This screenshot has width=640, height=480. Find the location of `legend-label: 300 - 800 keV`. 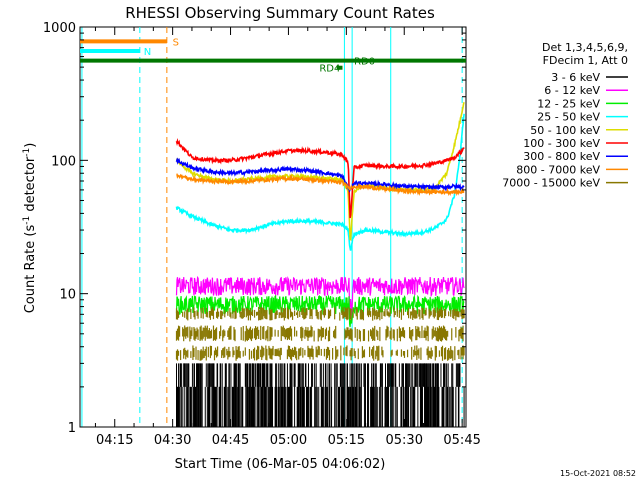

legend-label: 300 - 800 keV is located at coordinates (561, 156).